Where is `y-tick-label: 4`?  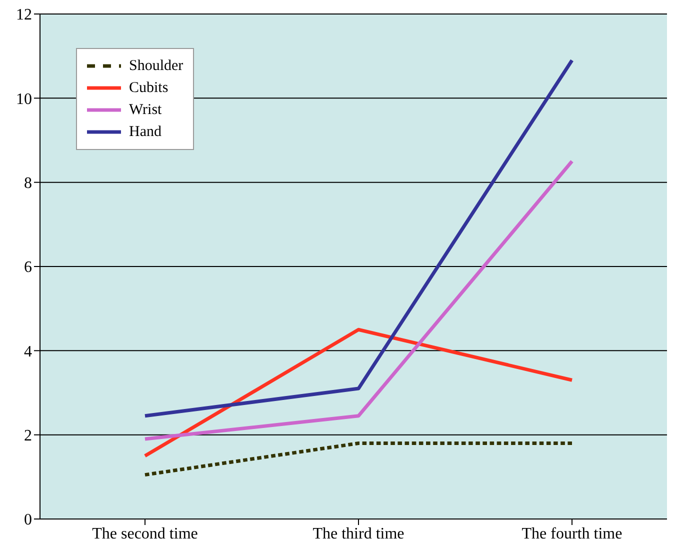 y-tick-label: 4 is located at coordinates (28, 351).